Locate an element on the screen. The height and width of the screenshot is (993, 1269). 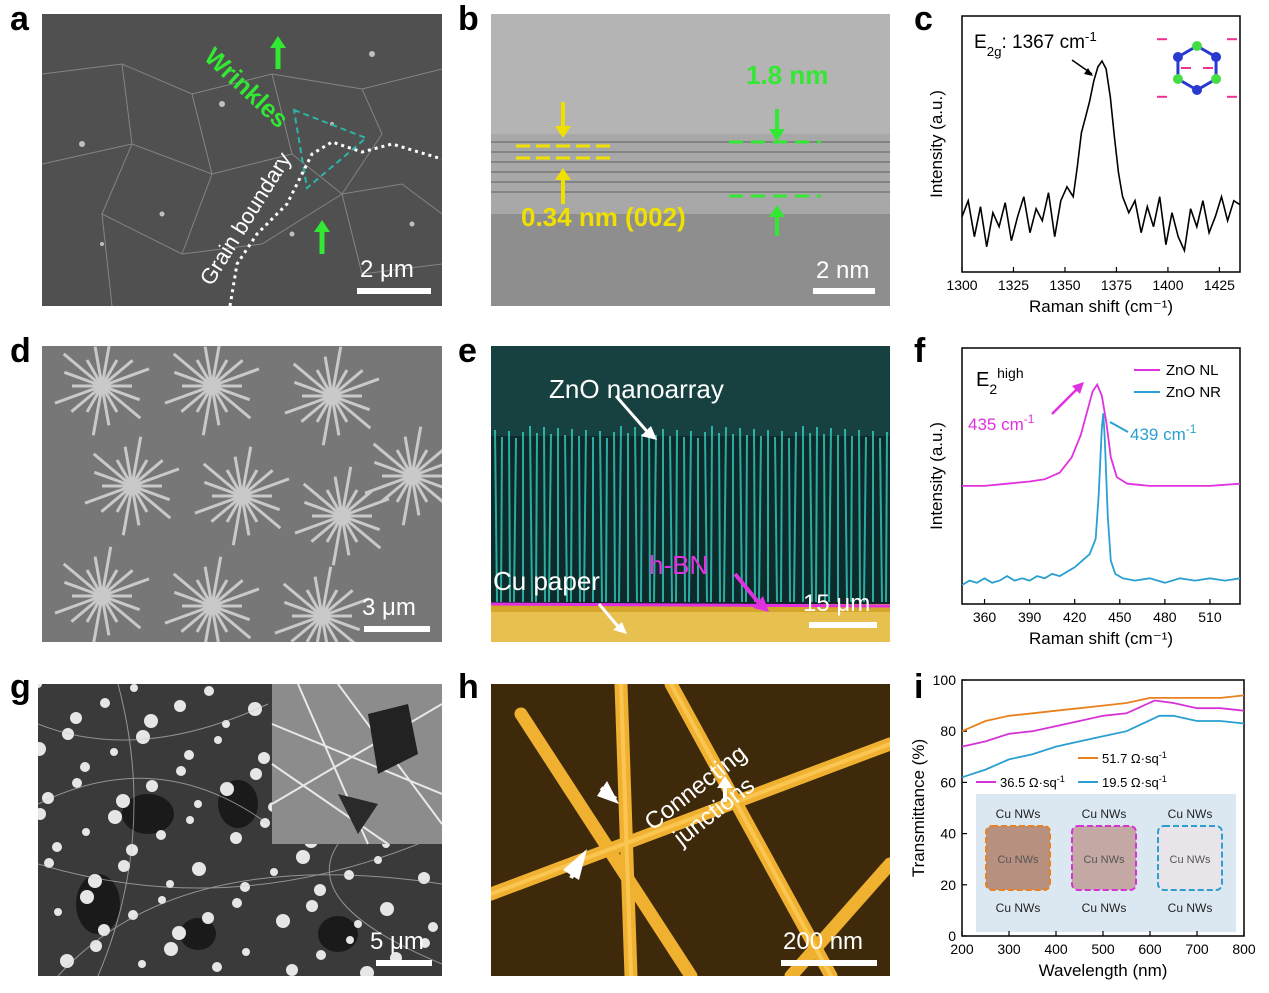
panel-label-b: b is located at coordinates (468, 19).